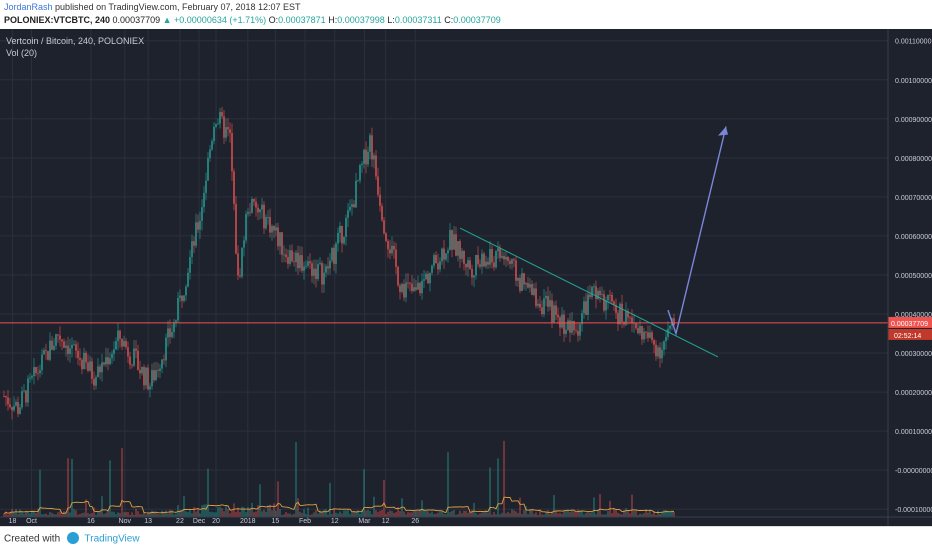 The image size is (932, 551). What do you see at coordinates (913, 42) in the screenshot?
I see `y-tick-label: 0.00110000` at bounding box center [913, 42].